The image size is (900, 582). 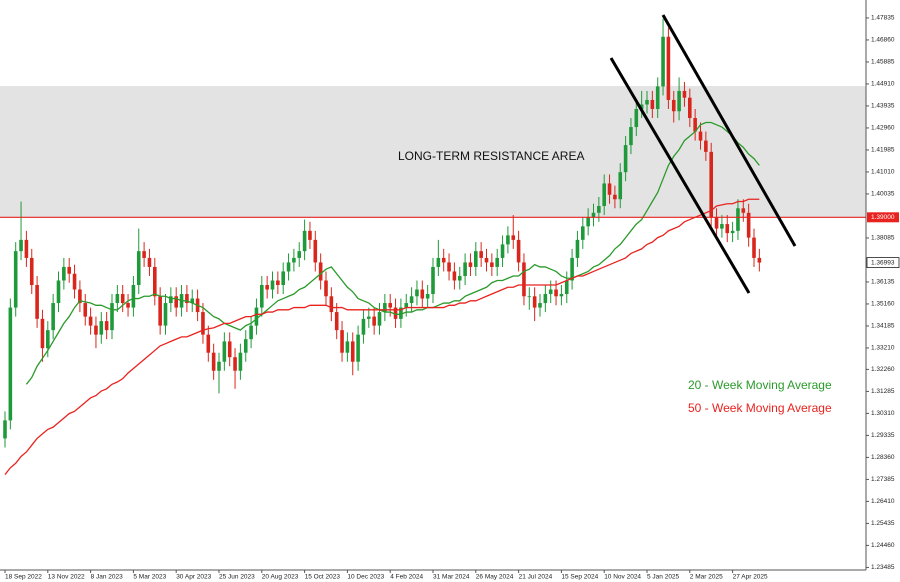 What do you see at coordinates (883, 84) in the screenshot?
I see `y-tick-label: 1.44910` at bounding box center [883, 84].